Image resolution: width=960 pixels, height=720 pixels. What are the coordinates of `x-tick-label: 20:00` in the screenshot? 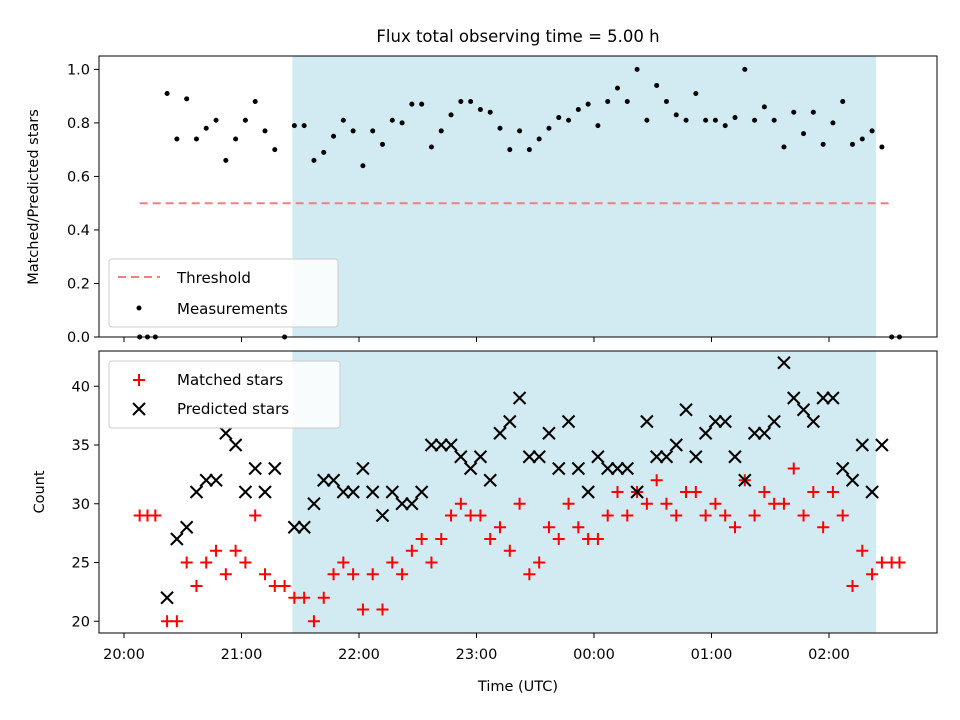 It's located at (124, 655).